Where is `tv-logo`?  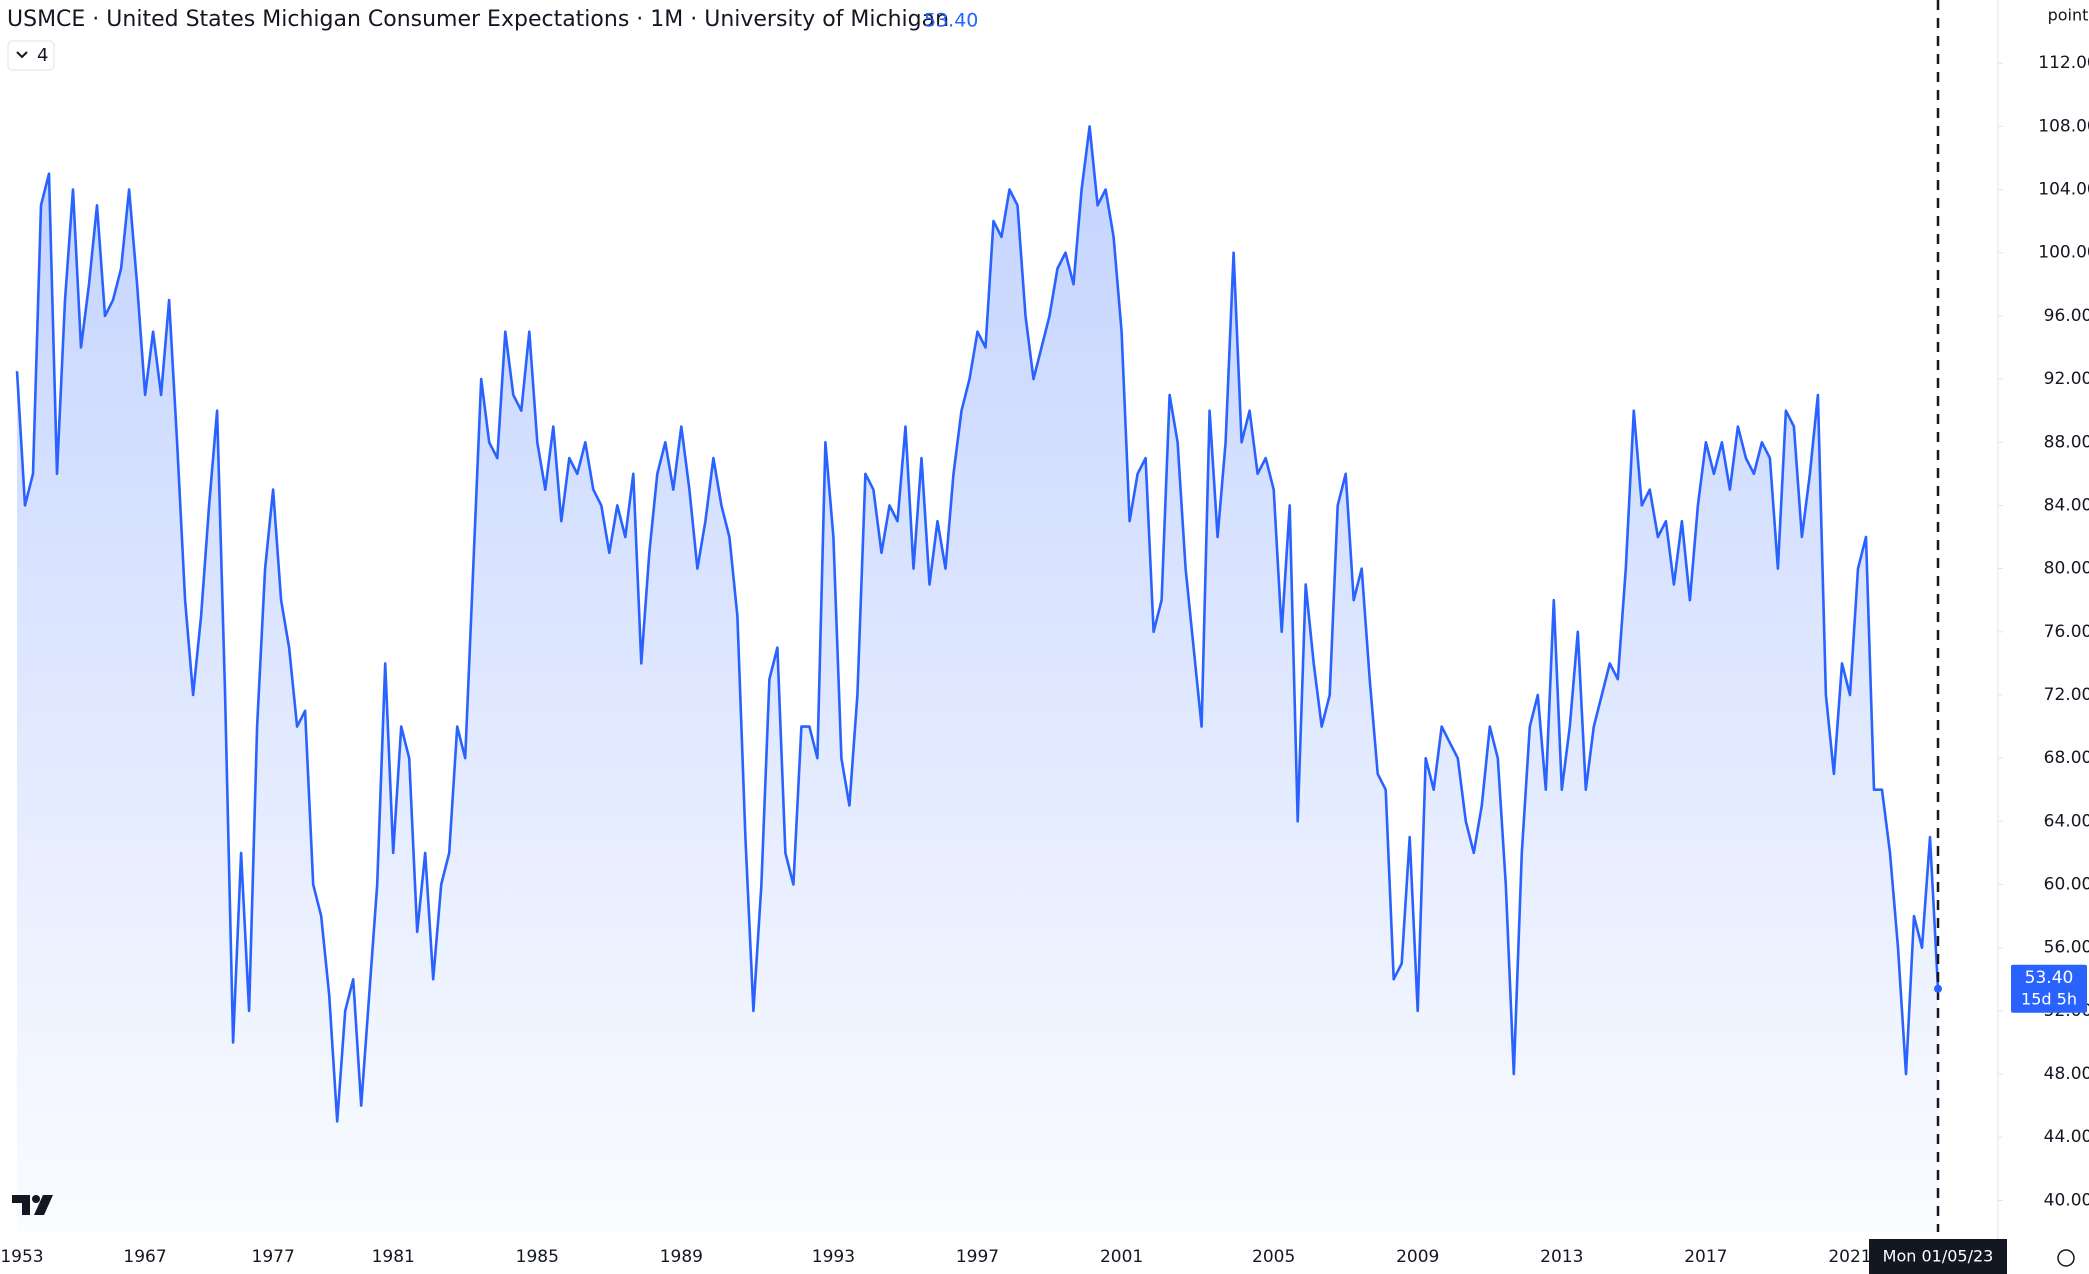 tv-logo is located at coordinates (32, 1205).